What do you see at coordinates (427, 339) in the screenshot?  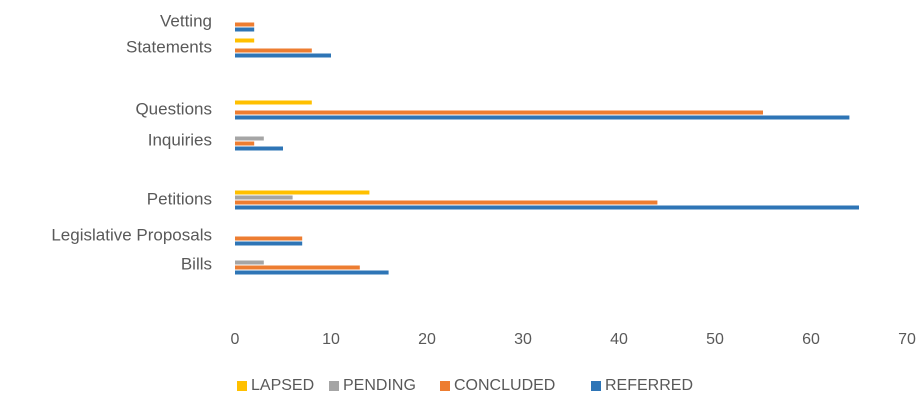 I see `x-tick-label: 20` at bounding box center [427, 339].